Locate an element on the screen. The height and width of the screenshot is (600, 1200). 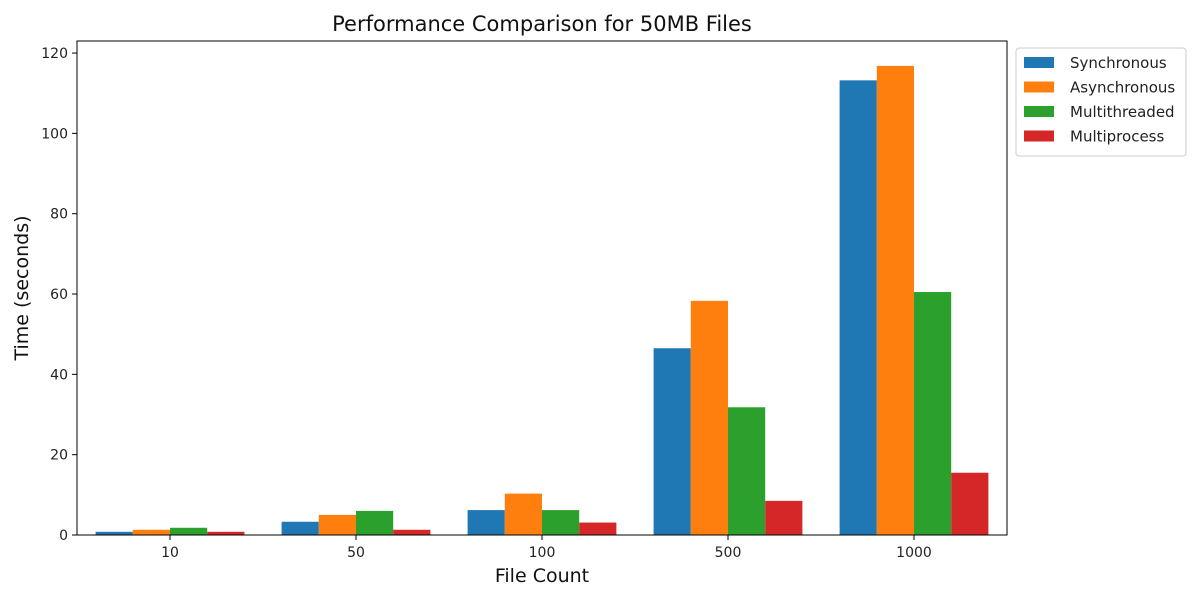
chart-title: Performance Comparison for 50MB Files is located at coordinates (542, 24).